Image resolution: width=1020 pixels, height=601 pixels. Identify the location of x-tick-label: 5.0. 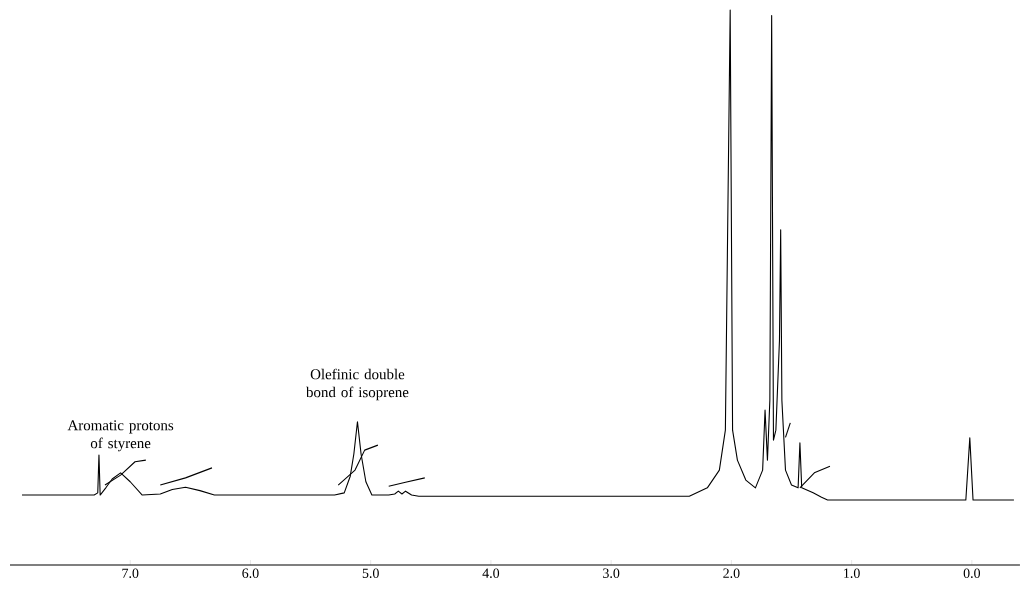
(370, 573).